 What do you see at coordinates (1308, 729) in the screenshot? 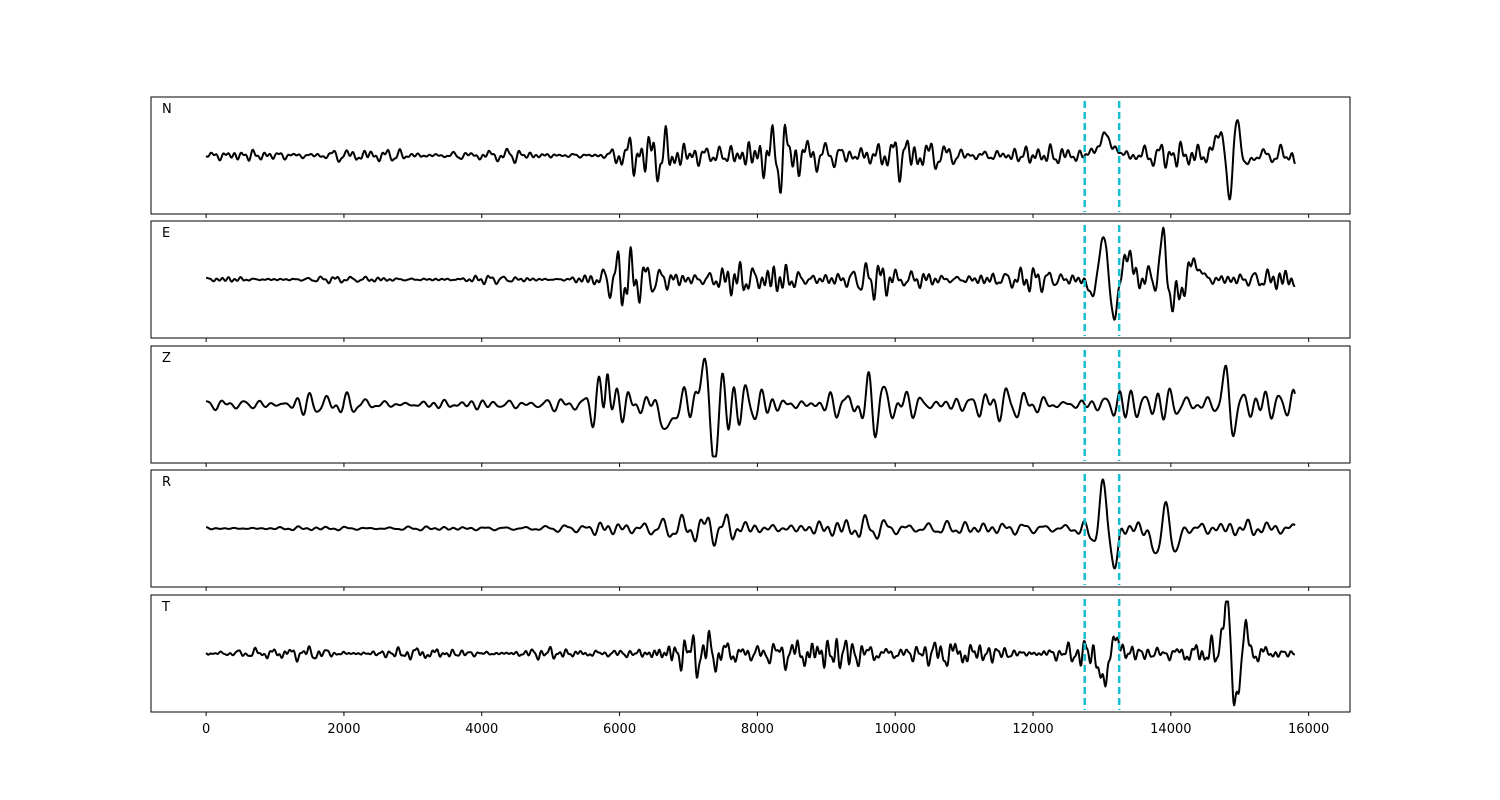
I see `x-tick-label: 16000` at bounding box center [1308, 729].